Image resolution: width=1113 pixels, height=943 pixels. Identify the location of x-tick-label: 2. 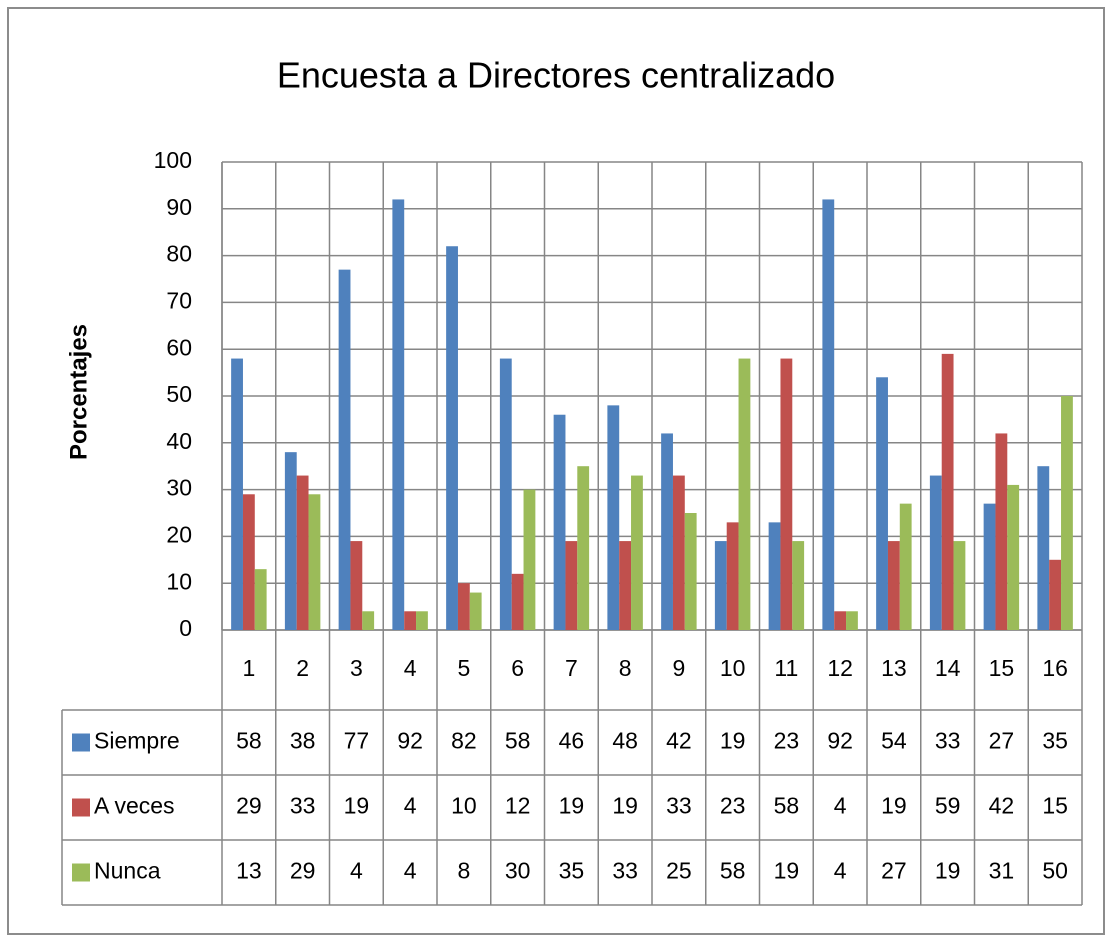
(302, 668).